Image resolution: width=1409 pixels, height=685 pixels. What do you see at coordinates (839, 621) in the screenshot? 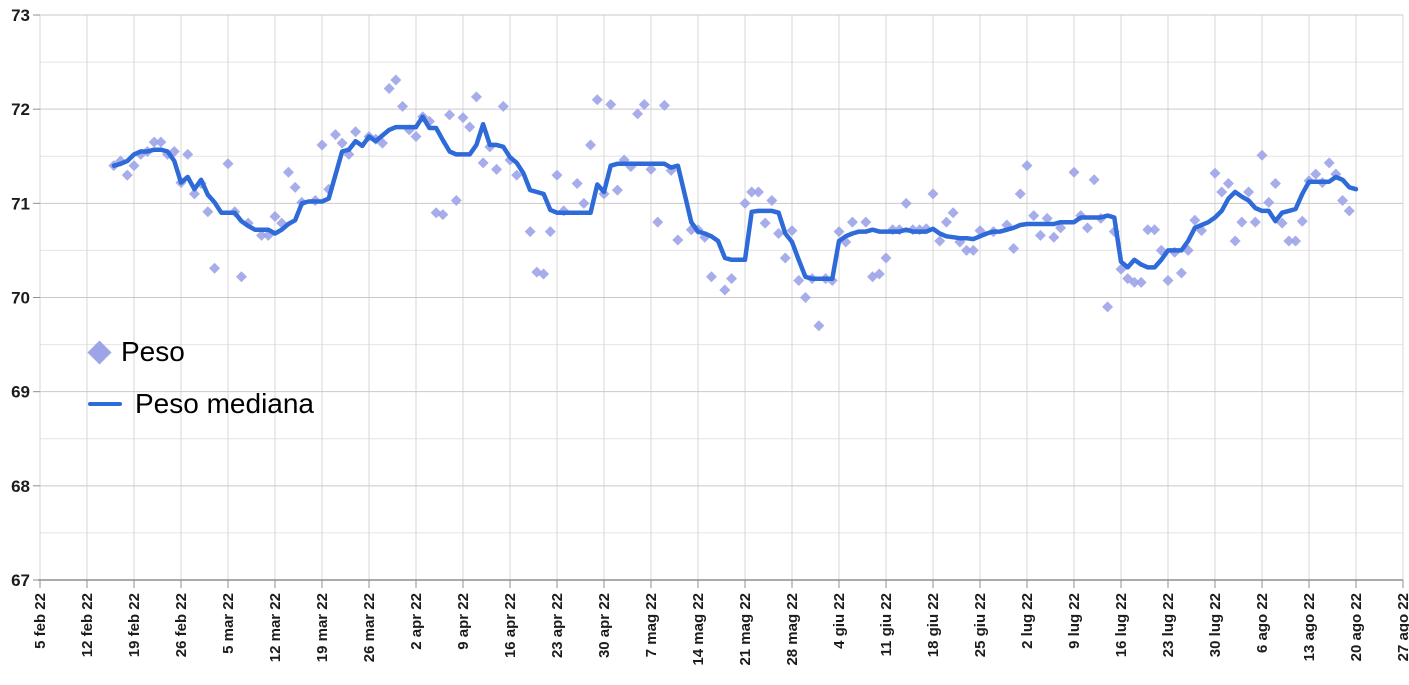
I see `x-axis-label: 4 giu 22` at bounding box center [839, 621].